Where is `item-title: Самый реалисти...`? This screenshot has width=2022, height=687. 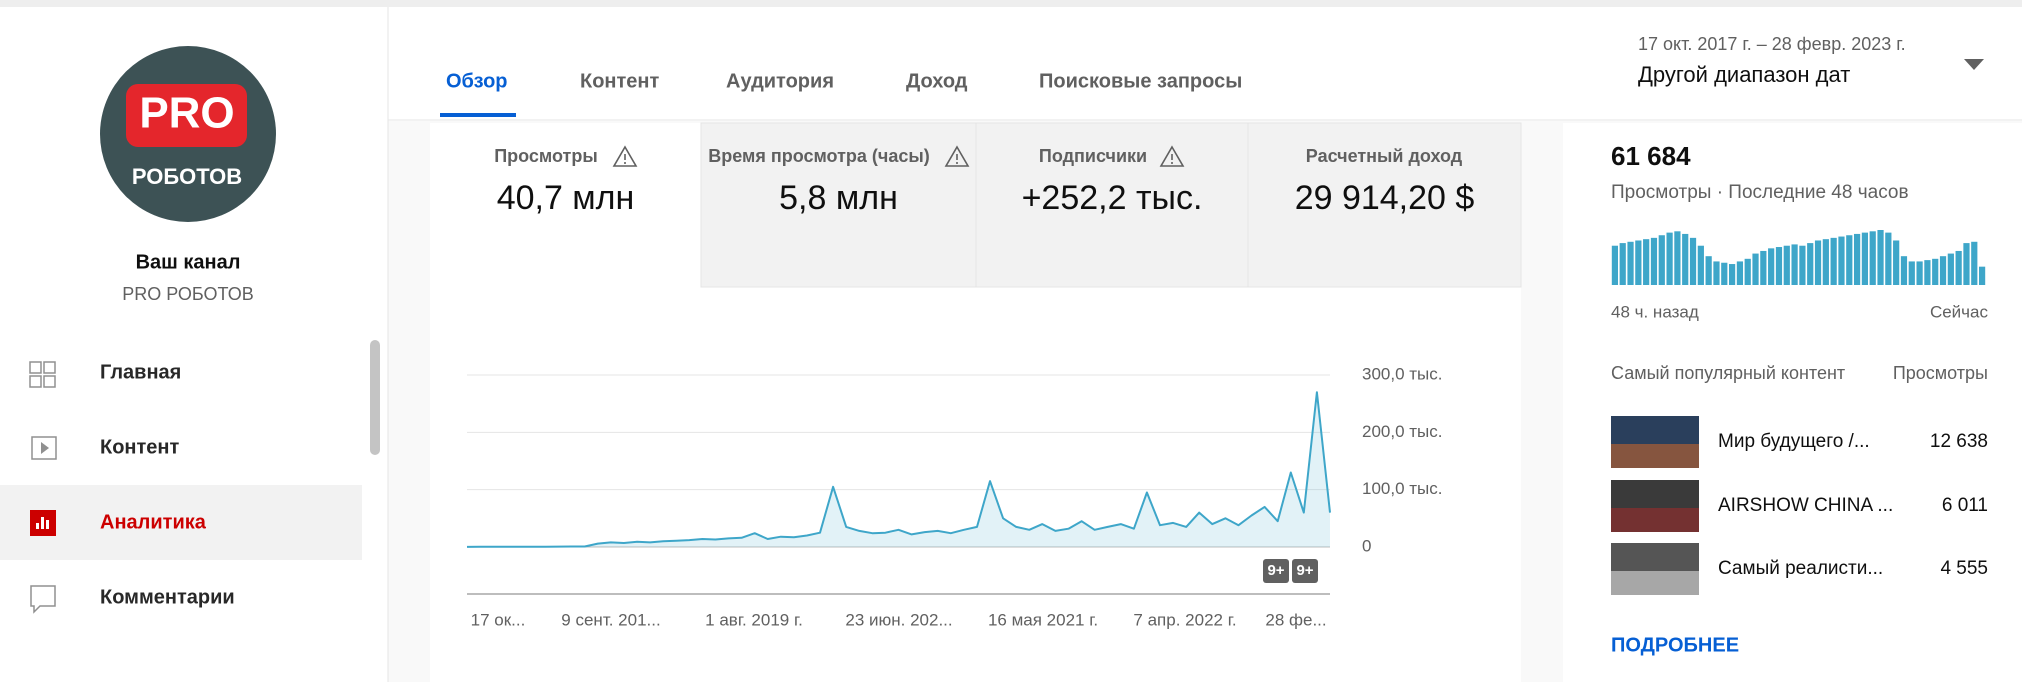
item-title: Самый реалисти... is located at coordinates (1800, 568).